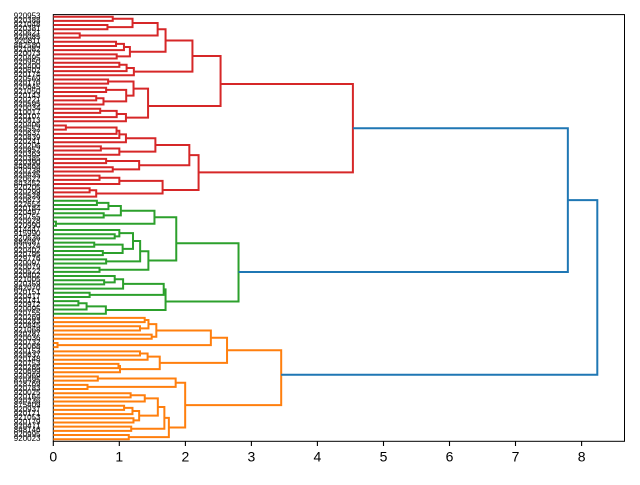  Describe the element at coordinates (27, 288) in the screenshot. I see `svg-text: 842070` at that location.